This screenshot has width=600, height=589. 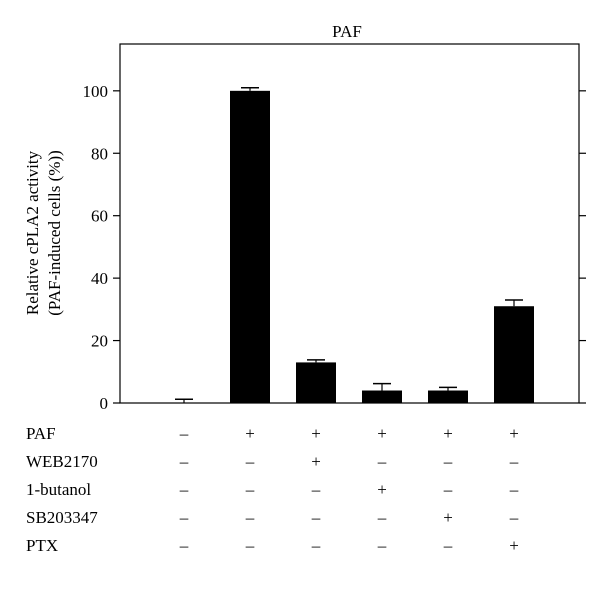 What do you see at coordinates (54, 233) in the screenshot?
I see `y-axis-label-line2: (PAF-induced cells (%))` at bounding box center [54, 233].